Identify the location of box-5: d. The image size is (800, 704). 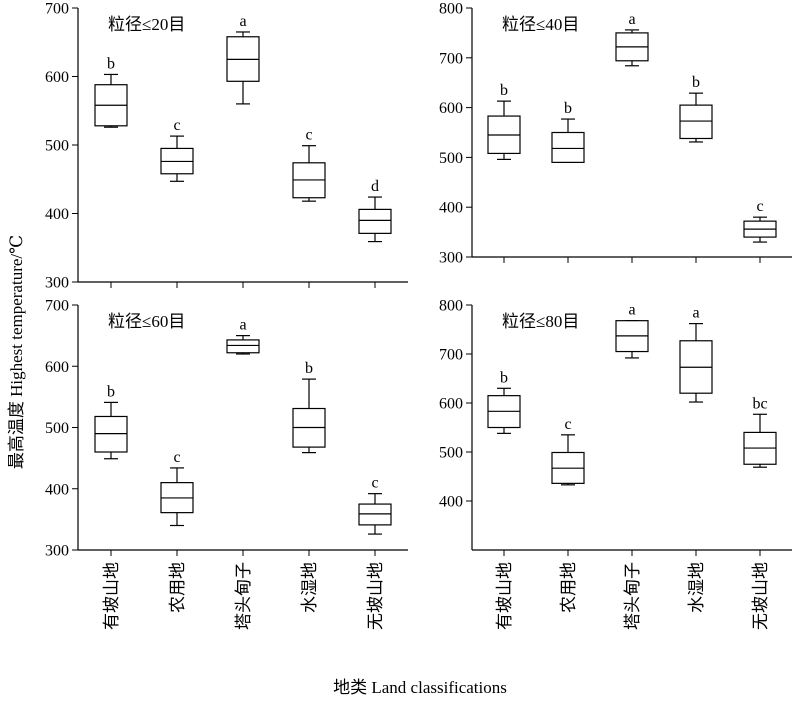
(375, 210).